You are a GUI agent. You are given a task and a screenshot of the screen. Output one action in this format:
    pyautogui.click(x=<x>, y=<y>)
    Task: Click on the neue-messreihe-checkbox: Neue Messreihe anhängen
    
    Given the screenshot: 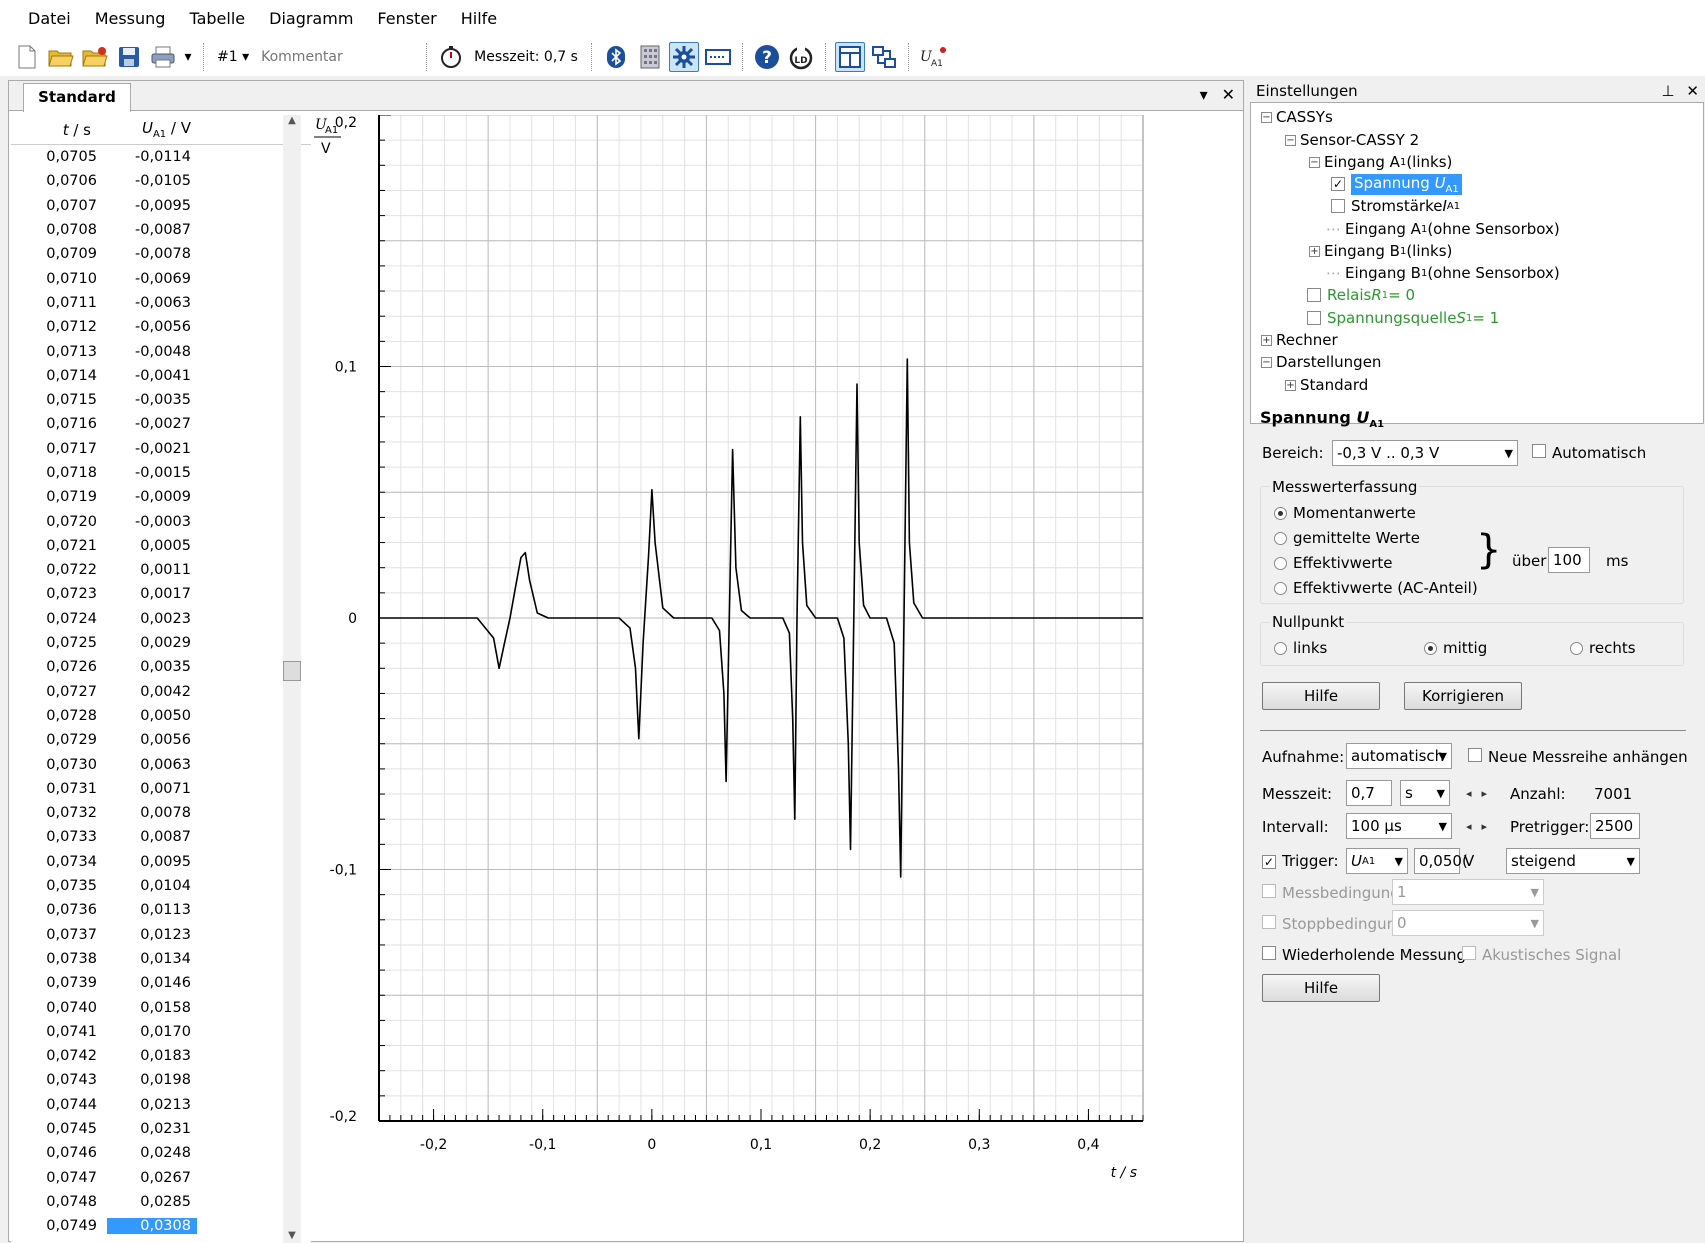 What is the action you would take?
    pyautogui.click(x=1578, y=757)
    